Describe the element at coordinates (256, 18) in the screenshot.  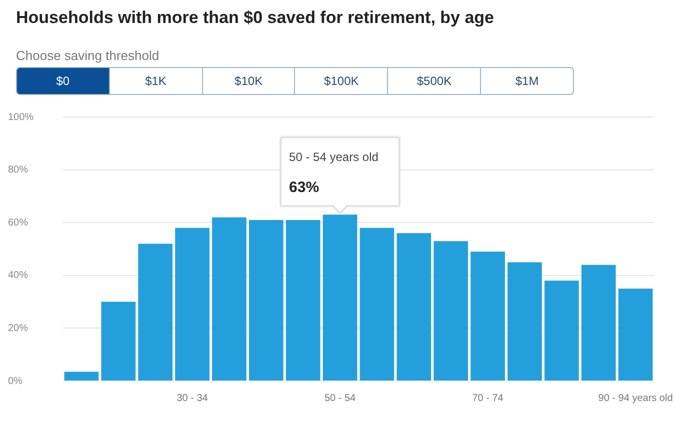
I see `chart-title: Households with more than $0 saved for retirement, by age` at that location.